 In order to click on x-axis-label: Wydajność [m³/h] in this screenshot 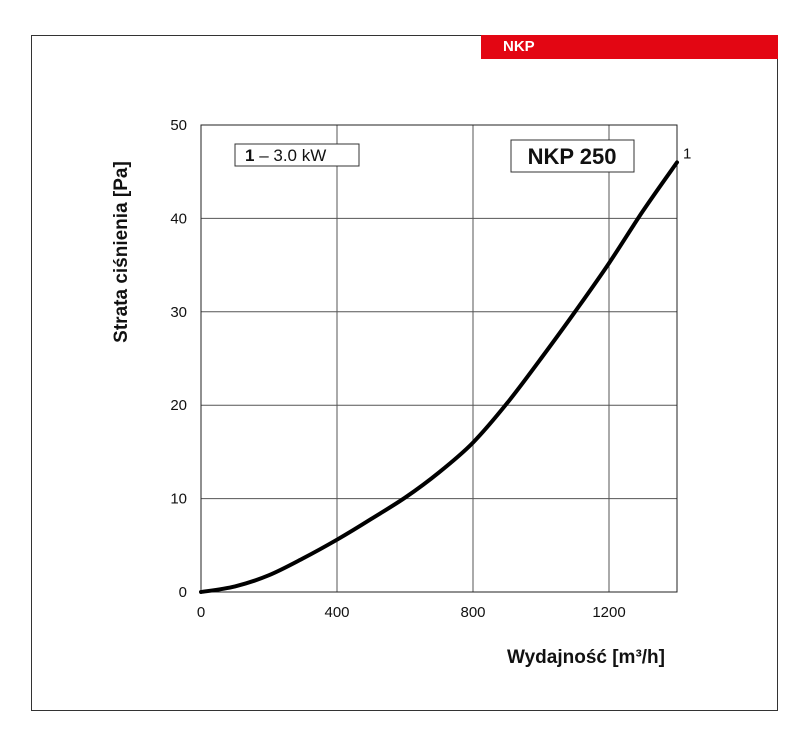, I will do `click(586, 657)`.